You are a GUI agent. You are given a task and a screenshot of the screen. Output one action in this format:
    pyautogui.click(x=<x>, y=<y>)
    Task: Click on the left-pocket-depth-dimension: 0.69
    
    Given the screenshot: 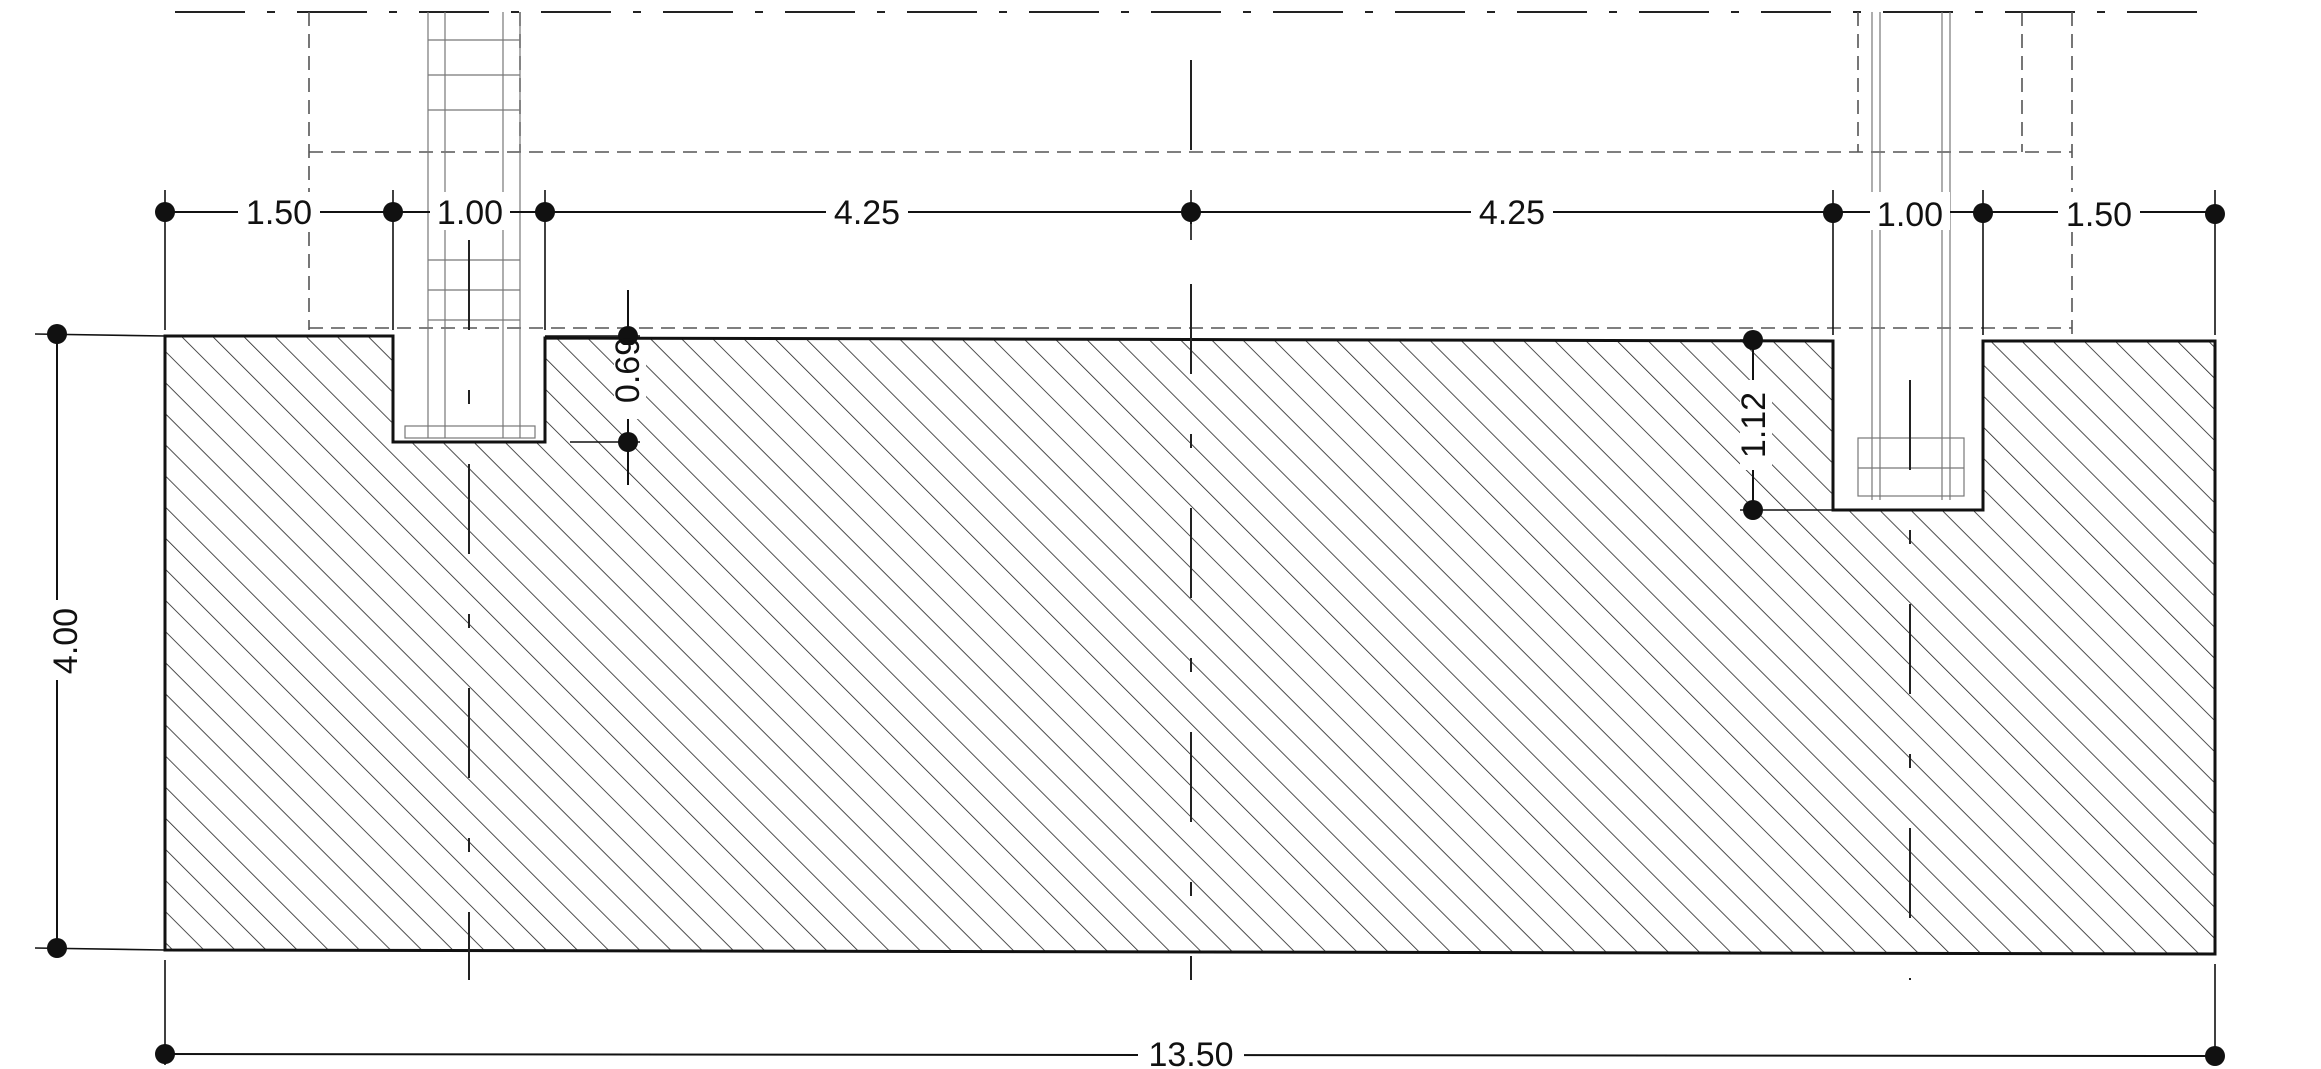 What is the action you would take?
    pyautogui.click(x=596, y=387)
    